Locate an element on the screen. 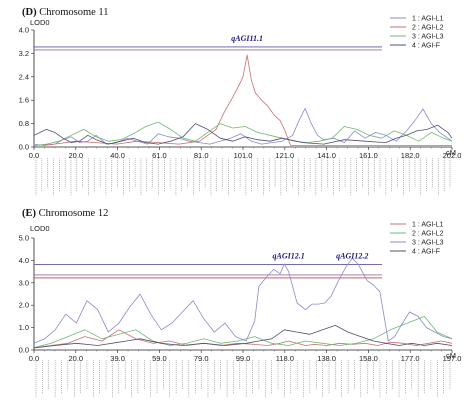 This screenshot has height=402, width=474. x-tick-label: 101.0 is located at coordinates (243, 155).